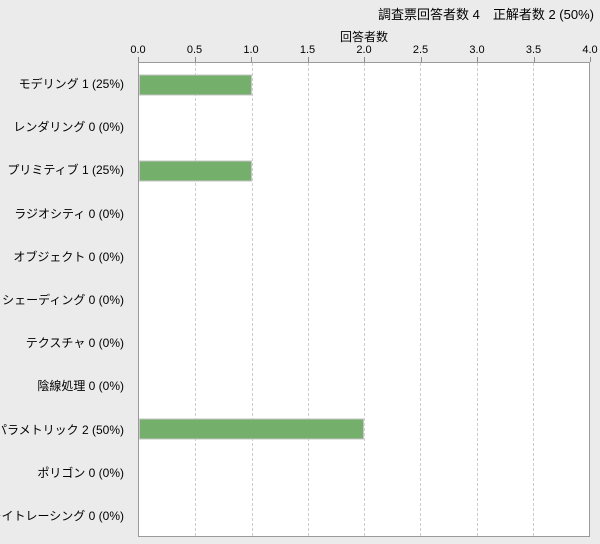 The width and height of the screenshot is (600, 544). What do you see at coordinates (68, 127) in the screenshot?
I see `category-label: レンダリング 0 (0%)` at bounding box center [68, 127].